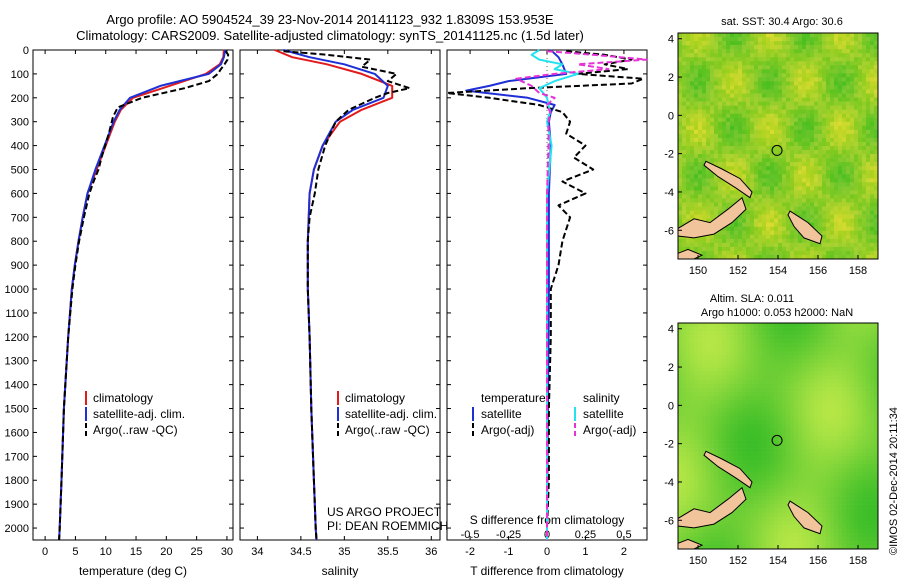 Image resolution: width=900 pixels, height=580 pixels. Describe the element at coordinates (777, 150) in the screenshot. I see `argo-float-marker` at that location.